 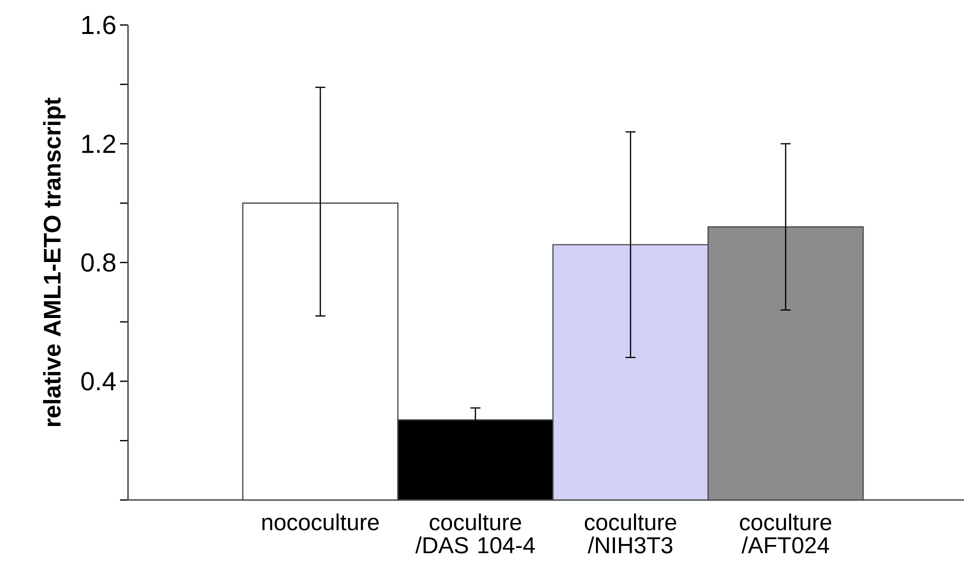 I want to click on x-tick-label: coculture /DAS 104-4, so click(x=475, y=534).